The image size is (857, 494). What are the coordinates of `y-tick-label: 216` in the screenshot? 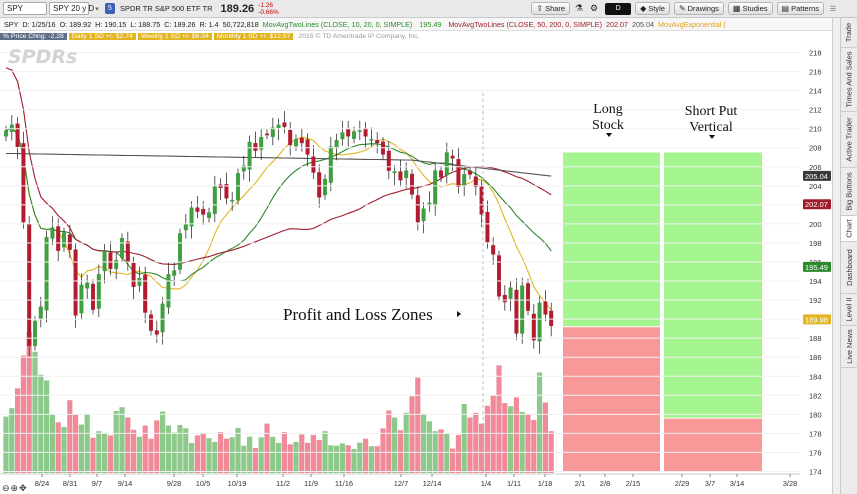 It's located at (815, 72).